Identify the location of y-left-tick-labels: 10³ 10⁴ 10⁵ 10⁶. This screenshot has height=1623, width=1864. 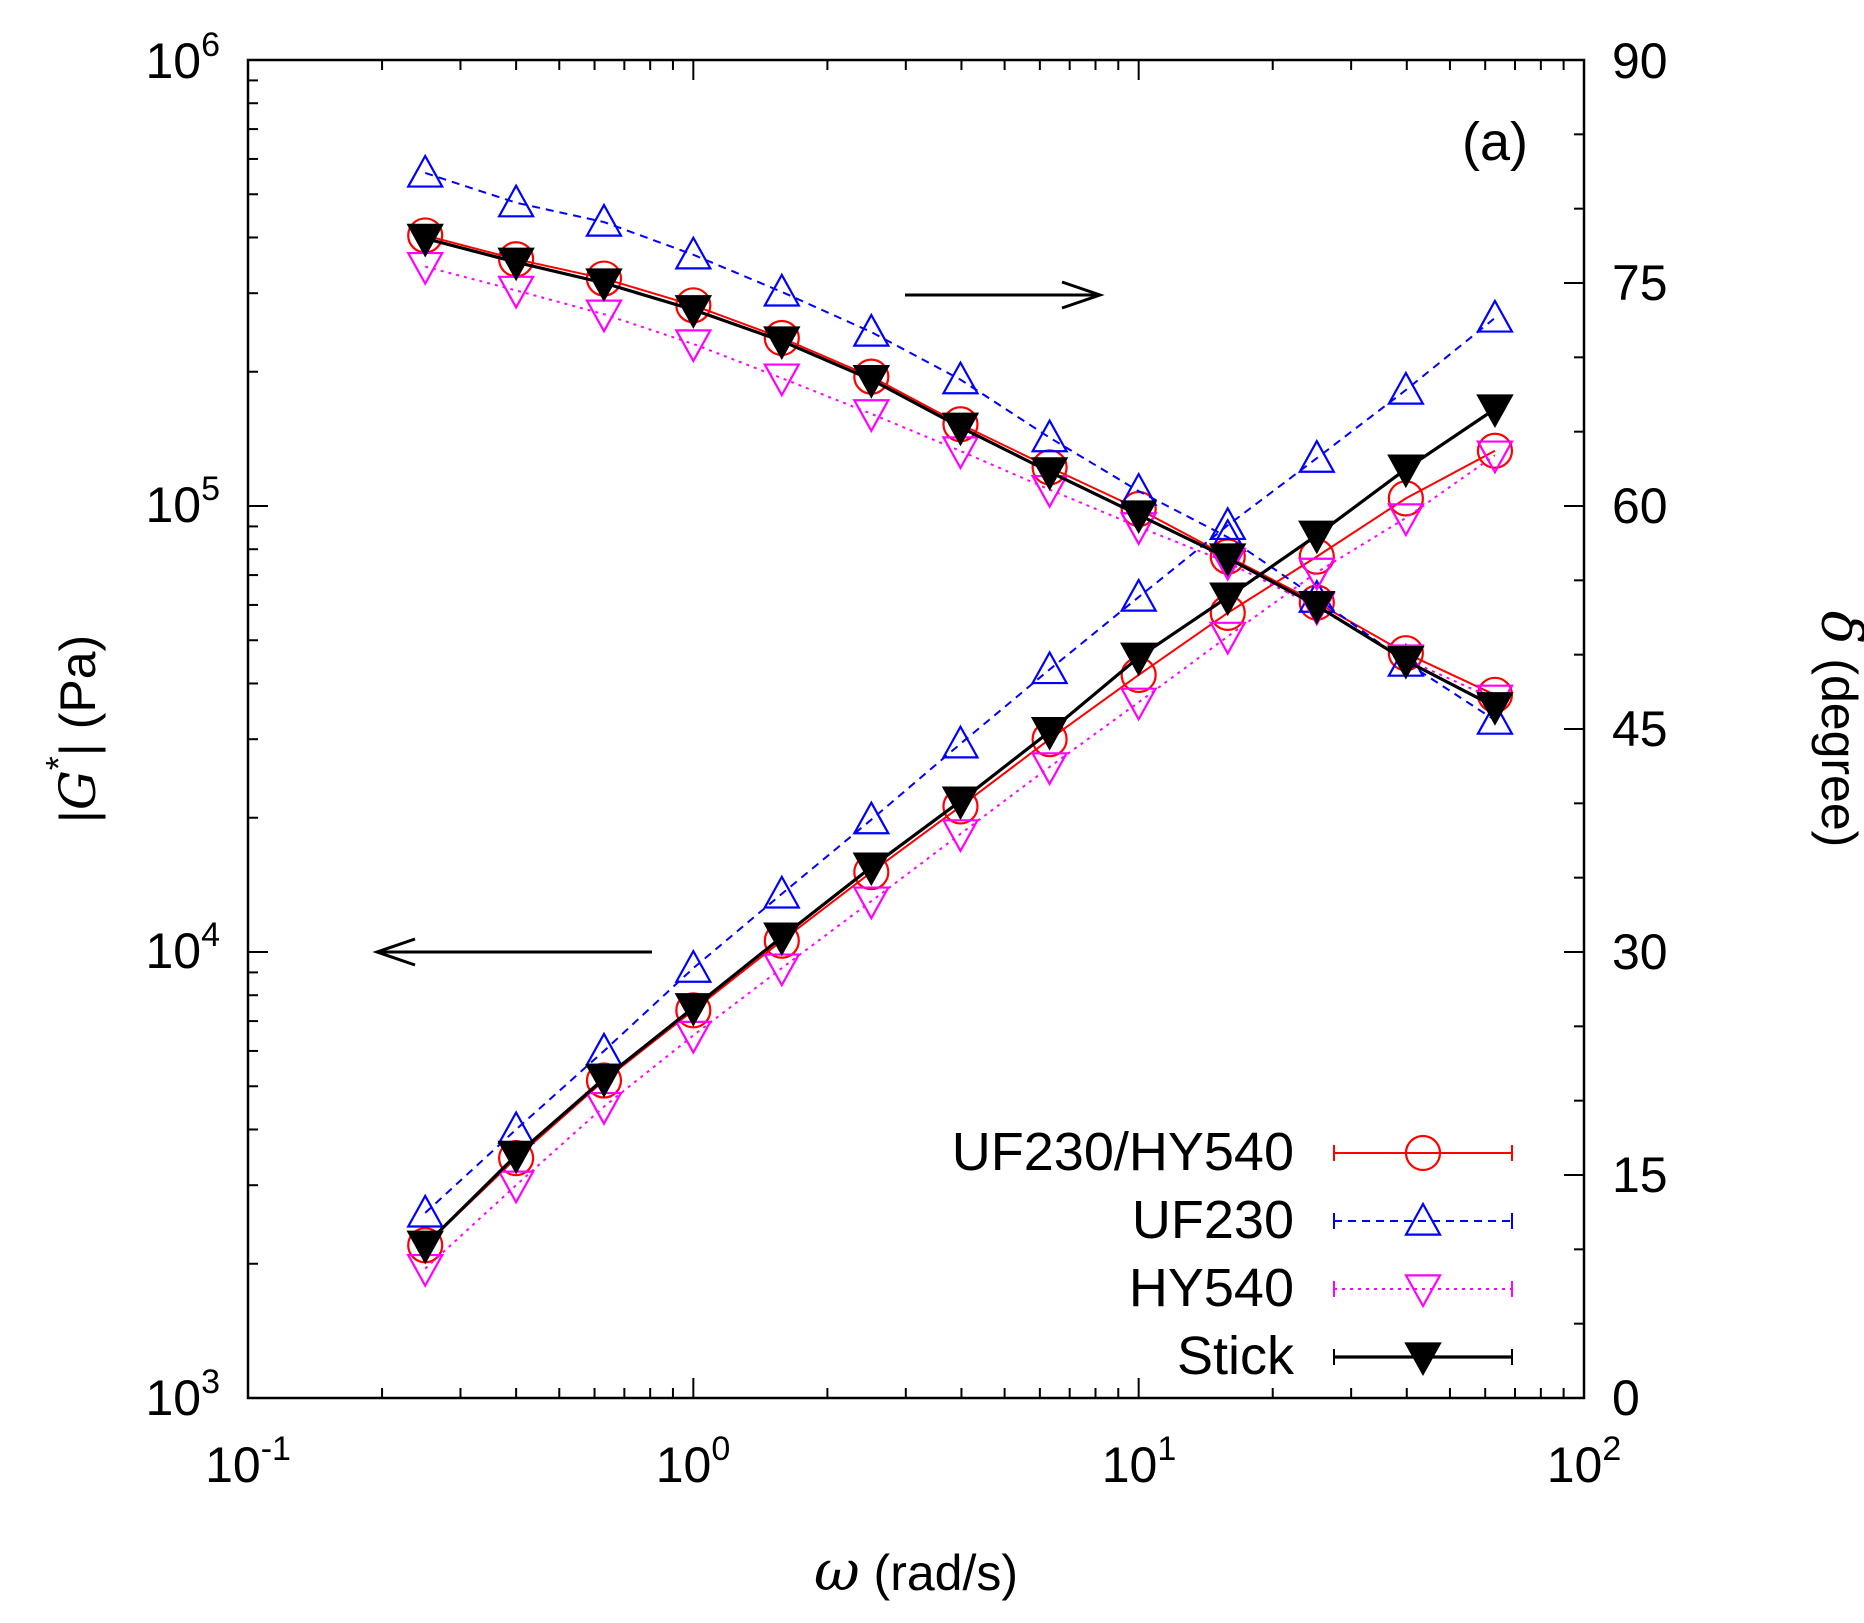
(182, 726).